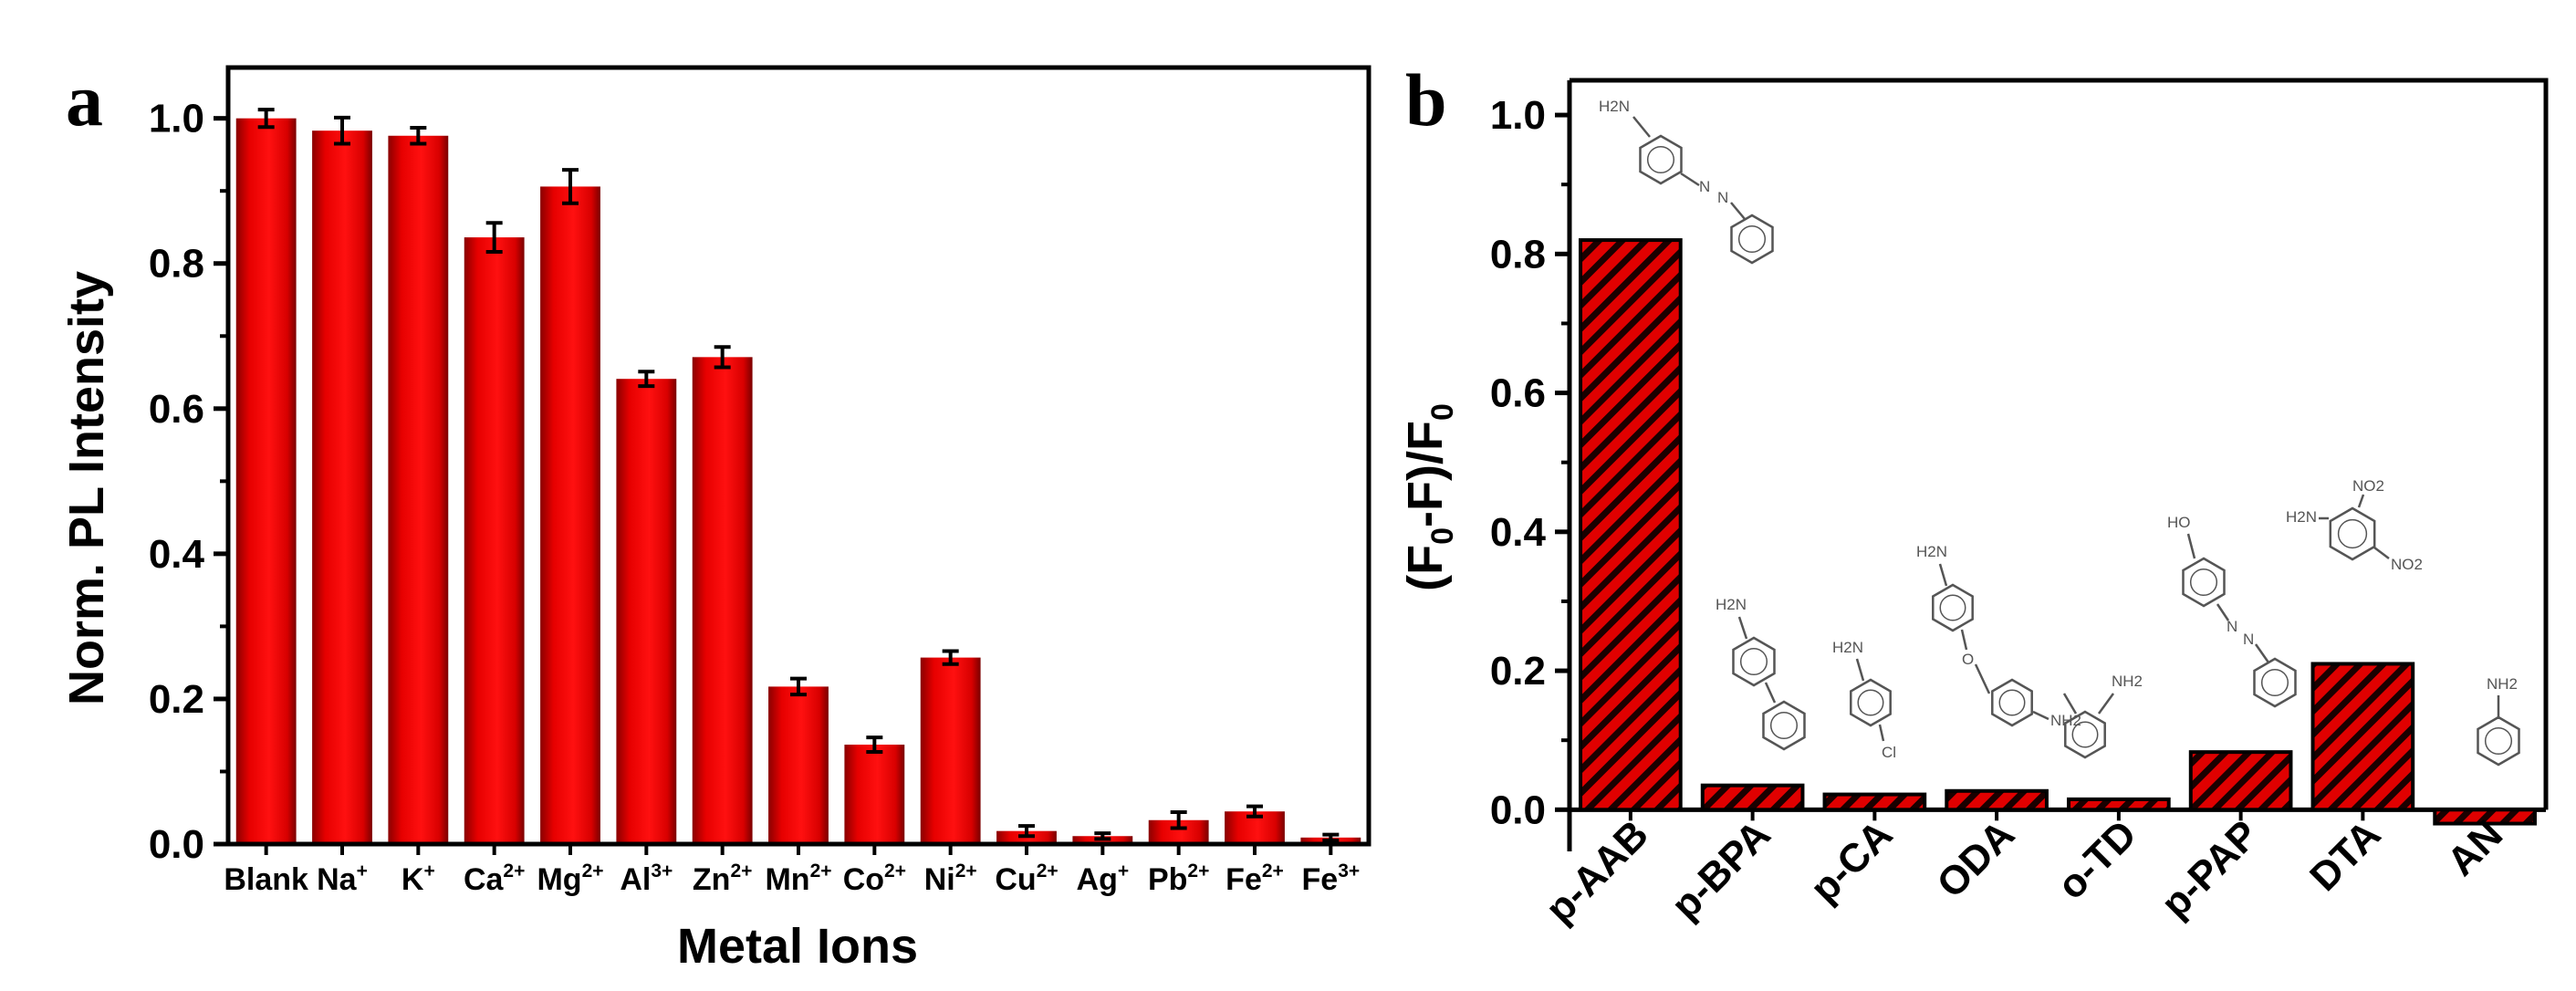 This screenshot has width=2576, height=991. Describe the element at coordinates (2362, 737) in the screenshot. I see `bar-dta` at that location.